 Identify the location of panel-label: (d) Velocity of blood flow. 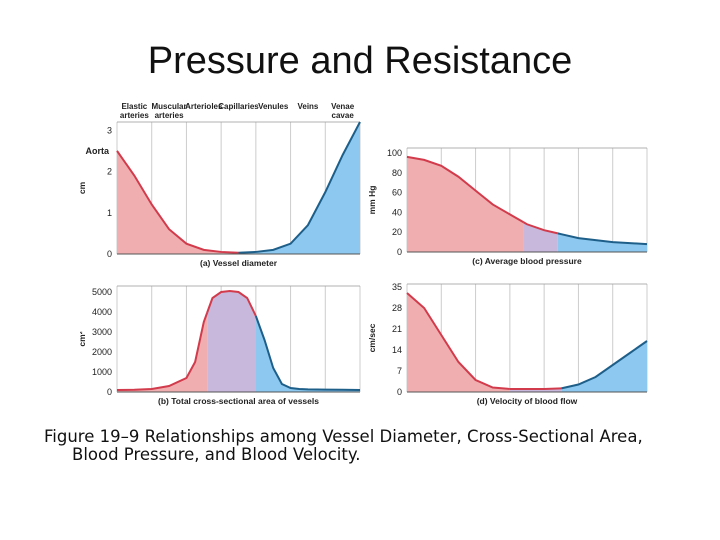
(527, 401).